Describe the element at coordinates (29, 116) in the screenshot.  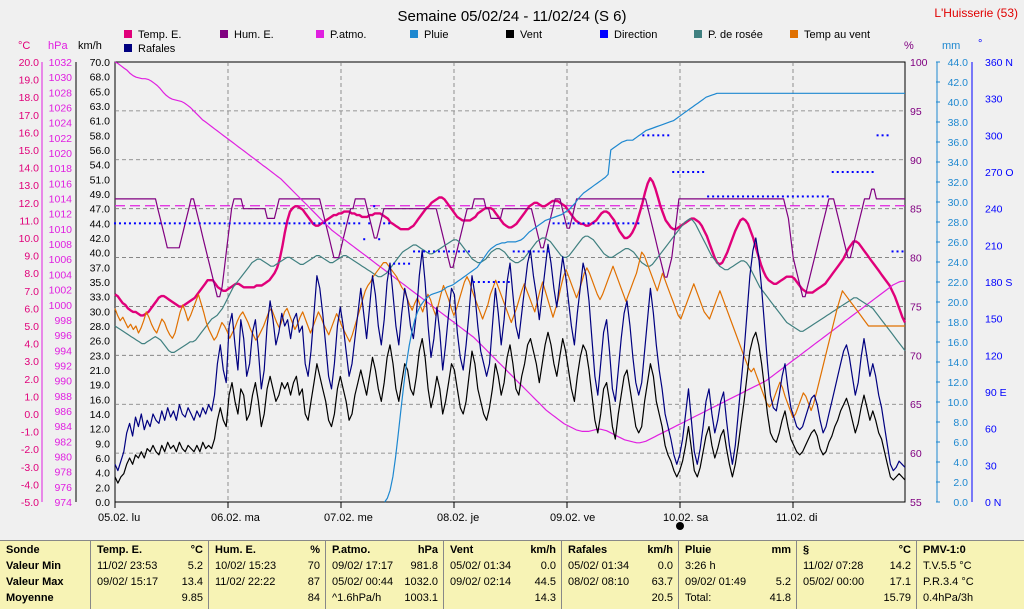
I see `temp-tick-label: 17.0` at that location.